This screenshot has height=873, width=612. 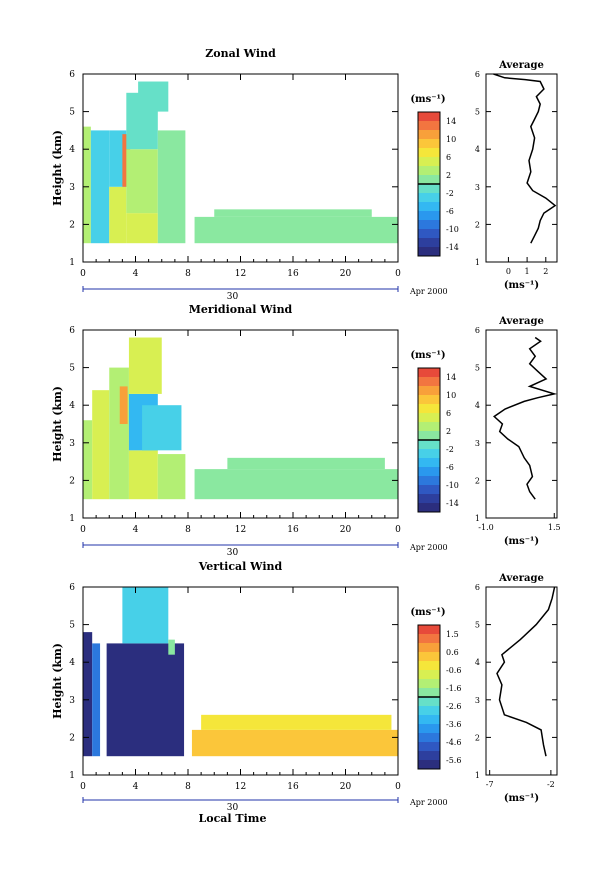 I want to click on profile-y-tick-label: 2, so click(x=477, y=737).